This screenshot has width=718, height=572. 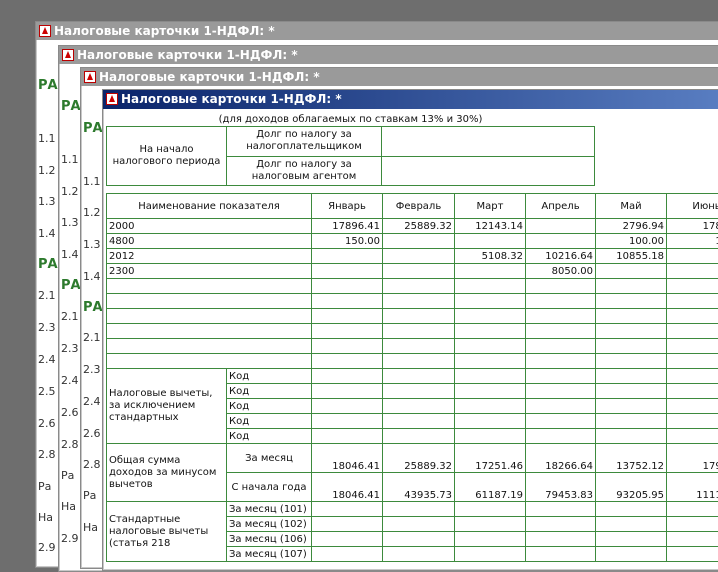 I want to click on net-cum-feb: 43935.73, so click(x=419, y=487).